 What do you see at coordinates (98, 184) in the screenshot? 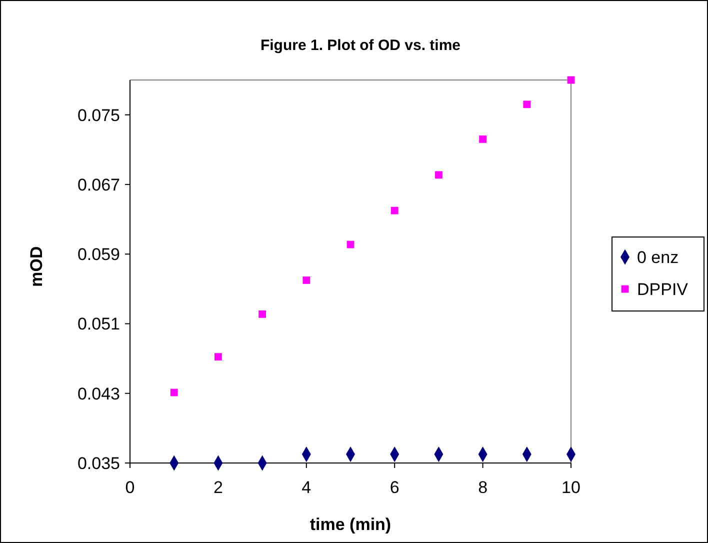
I see `y-tick-label: 0.067` at bounding box center [98, 184].